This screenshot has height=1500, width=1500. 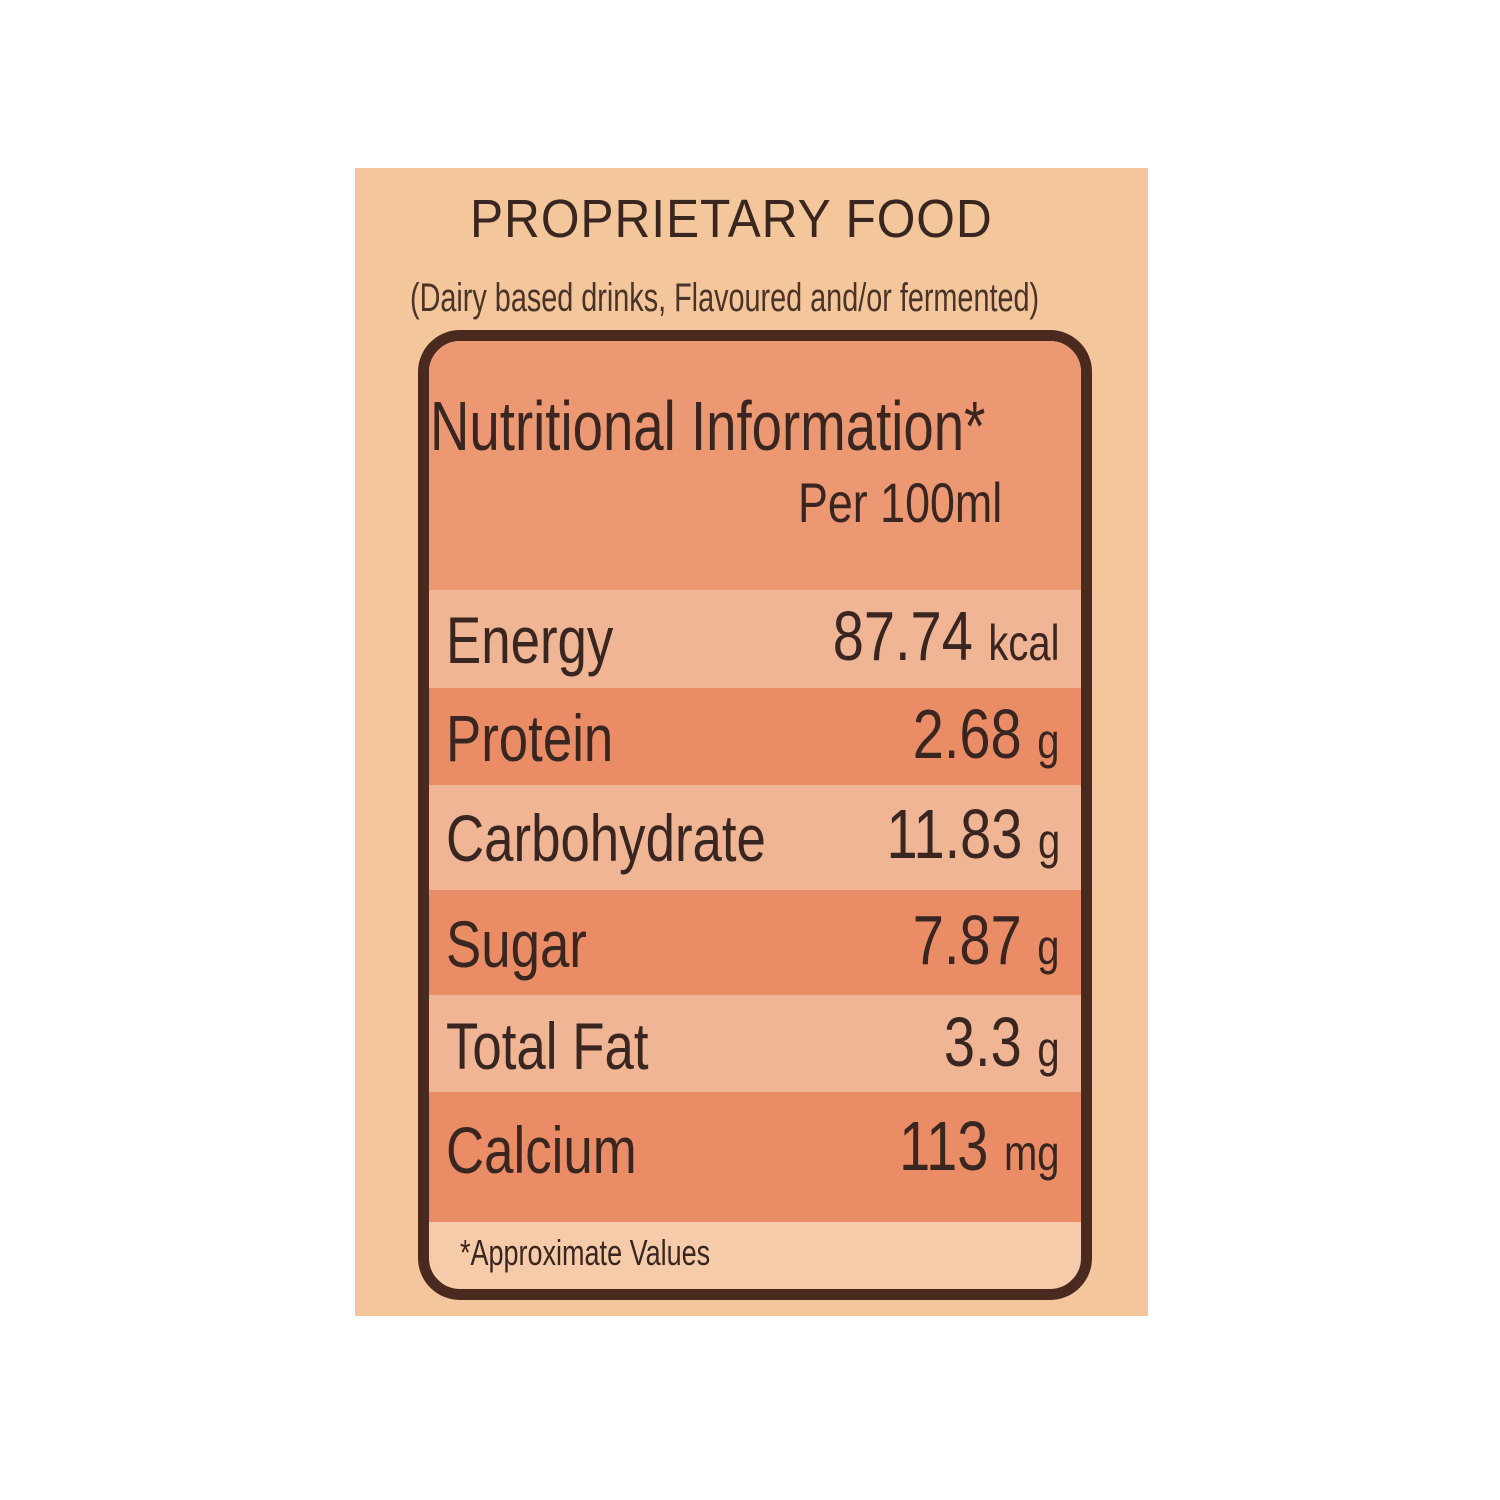 I want to click on nutrient-value: 87.74 kcal, so click(x=946, y=636).